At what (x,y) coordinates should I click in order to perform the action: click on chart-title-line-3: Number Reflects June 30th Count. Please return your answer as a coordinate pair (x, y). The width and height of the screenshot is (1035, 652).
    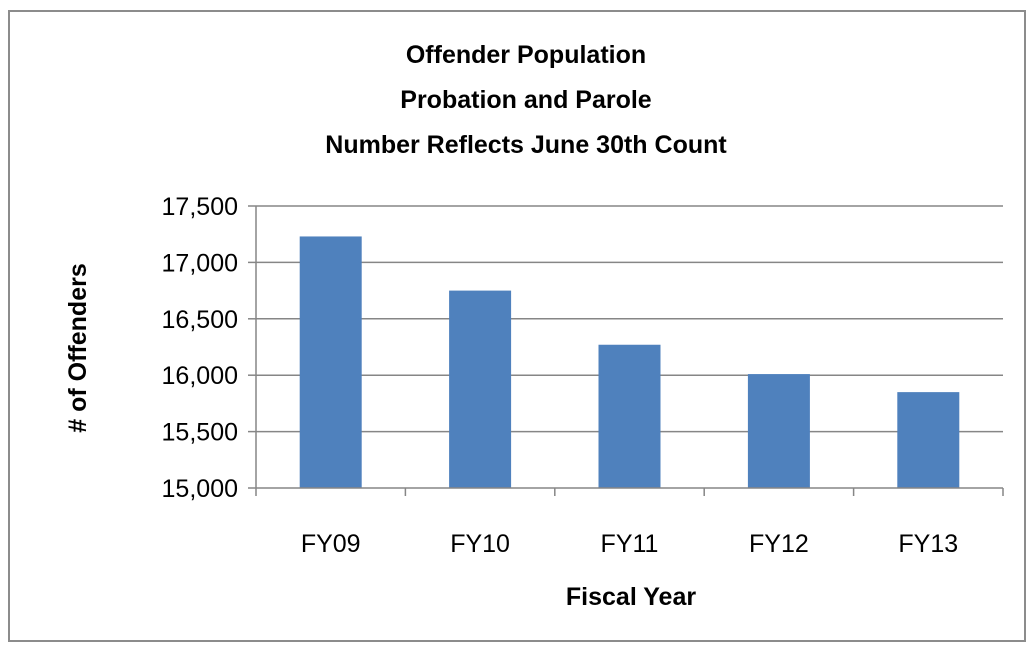
    Looking at the image, I should click on (526, 145).